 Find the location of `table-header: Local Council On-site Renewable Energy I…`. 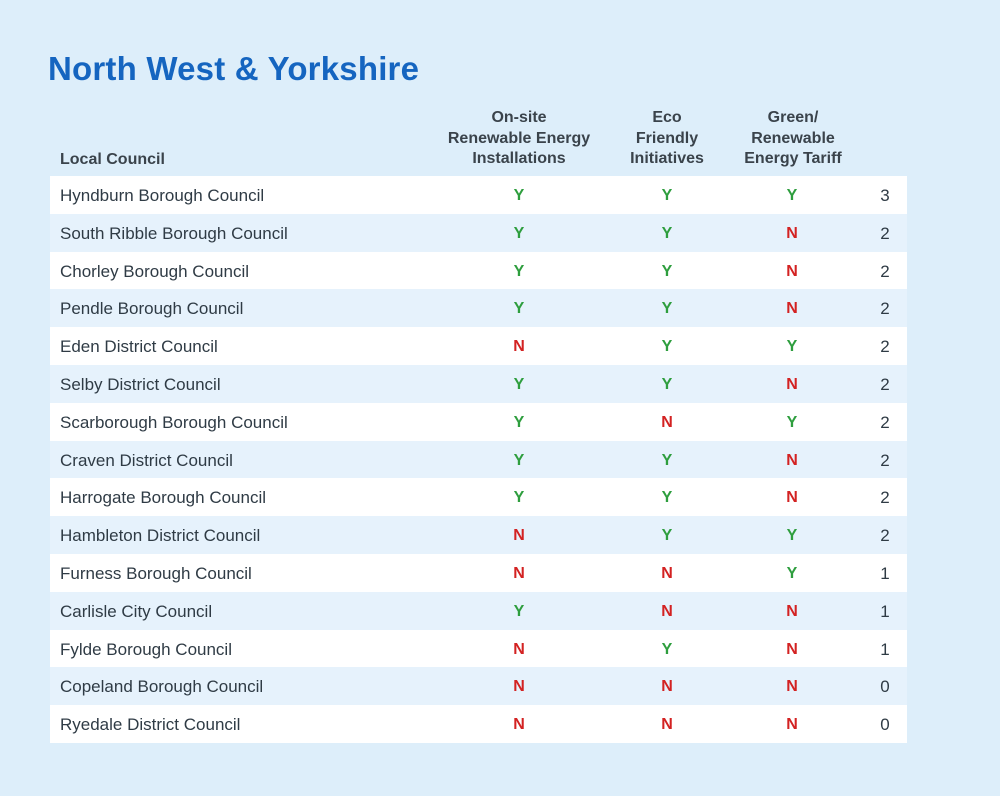

table-header: Local Council On-site Renewable Energy I… is located at coordinates (478, 142).